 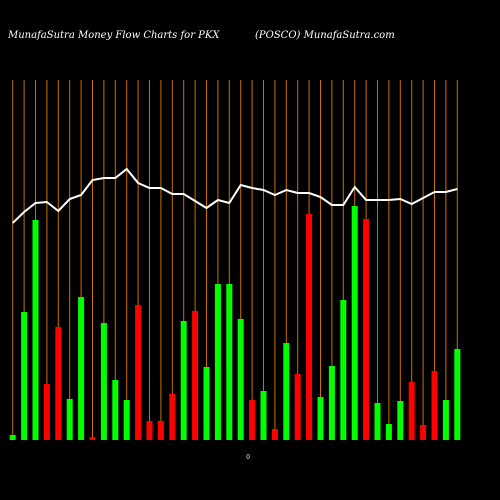 I want to click on chart-subtitle: (POSCO) MunafaSutra.com, so click(x=325, y=35).